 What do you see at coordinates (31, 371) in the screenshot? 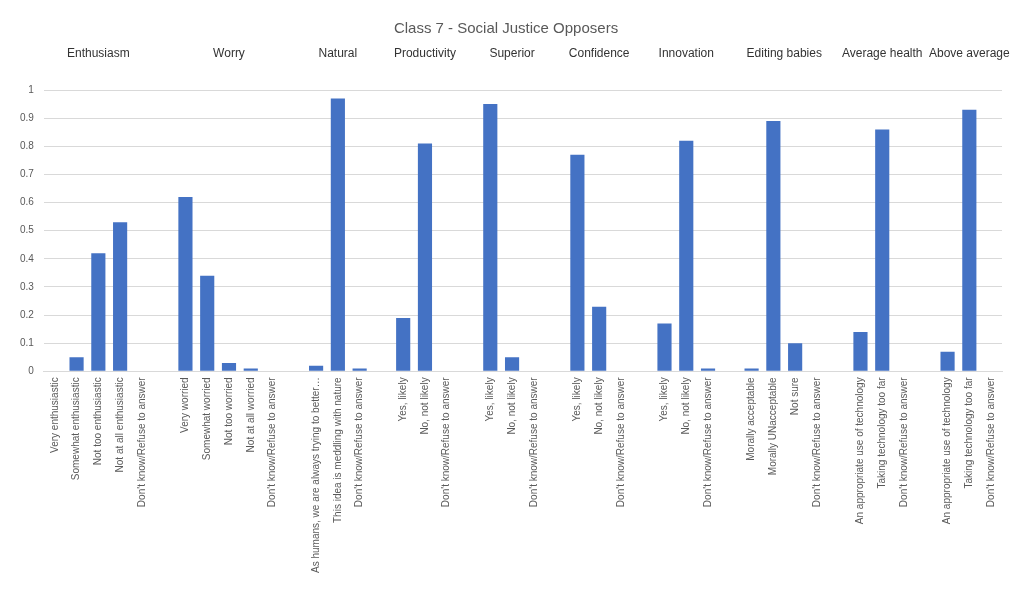
I see `y-tick-label: 0` at bounding box center [31, 371].